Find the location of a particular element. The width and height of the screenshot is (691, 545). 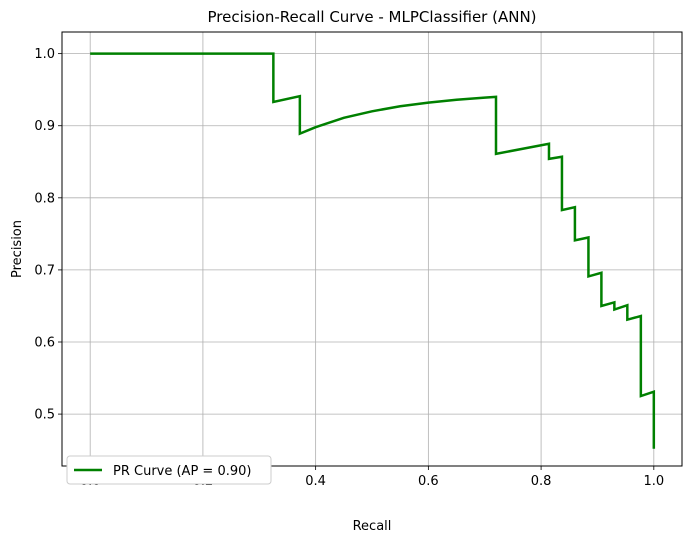

y-tick-label: 0.6 is located at coordinates (44, 343).